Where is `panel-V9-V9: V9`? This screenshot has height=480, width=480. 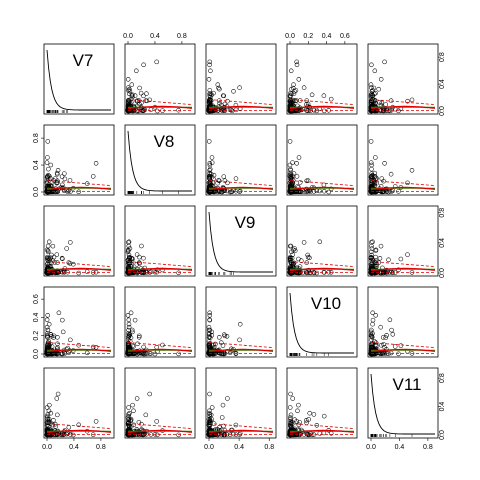 panel-V9-V9: V9 is located at coordinates (241, 241).